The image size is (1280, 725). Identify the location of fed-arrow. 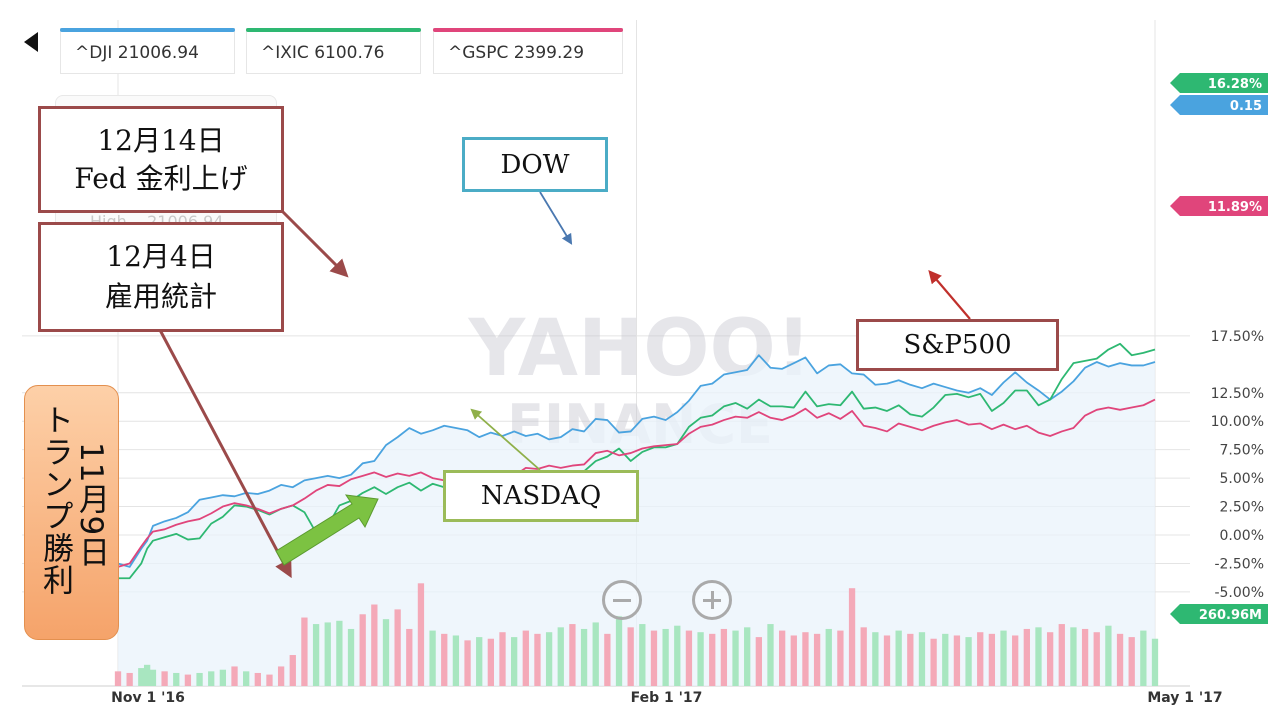
(315, 244).